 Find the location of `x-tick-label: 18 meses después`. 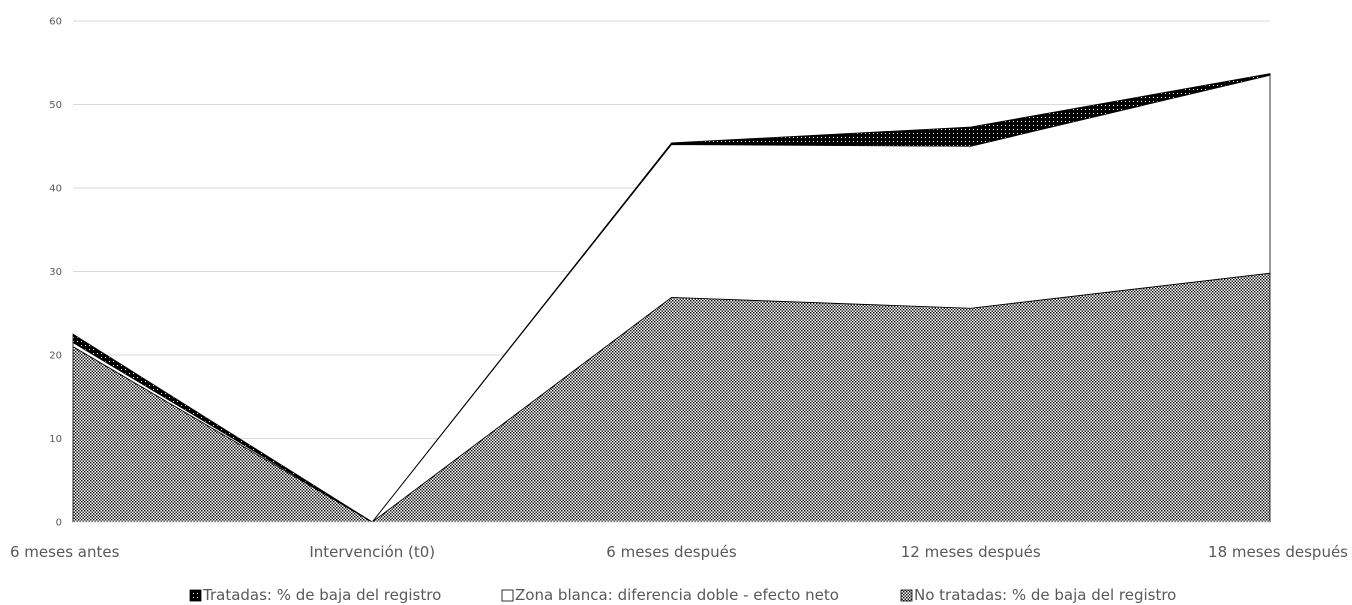

x-tick-label: 18 meses después is located at coordinates (1278, 552).